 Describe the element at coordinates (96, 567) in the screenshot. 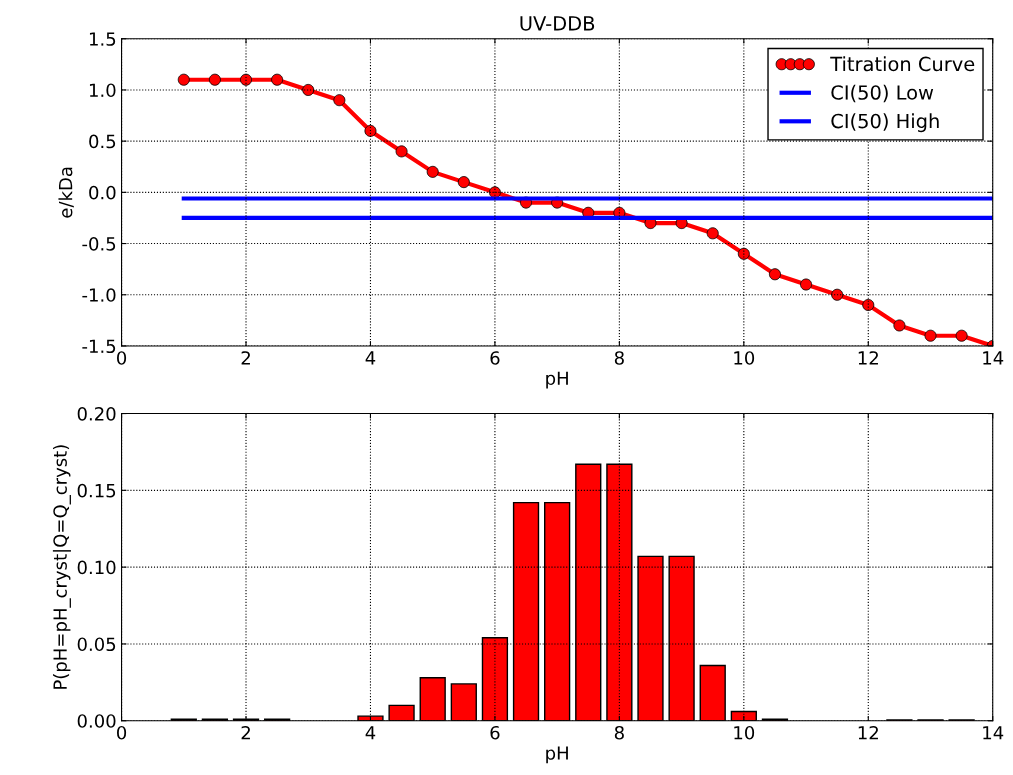

I see `y-tick-label: 0.10` at that location.